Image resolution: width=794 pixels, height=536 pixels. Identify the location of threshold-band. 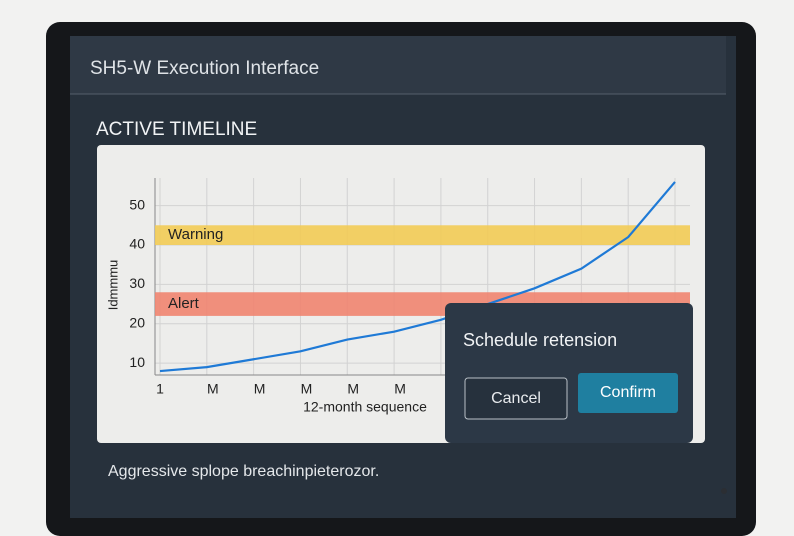
(422, 235).